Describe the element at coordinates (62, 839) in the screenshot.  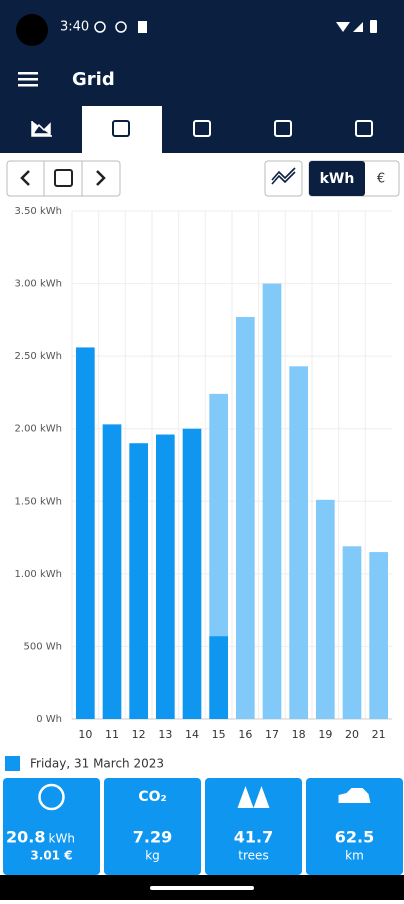
I see `stat-unit: kWh` at that location.